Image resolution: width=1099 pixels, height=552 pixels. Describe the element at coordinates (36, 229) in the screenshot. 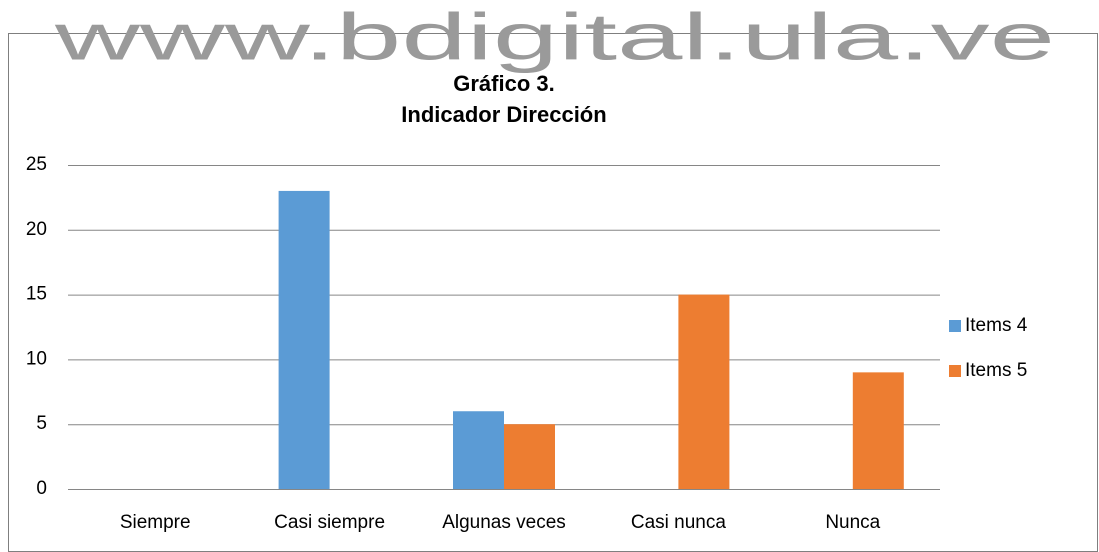

I see `y-tick-label: 20` at that location.